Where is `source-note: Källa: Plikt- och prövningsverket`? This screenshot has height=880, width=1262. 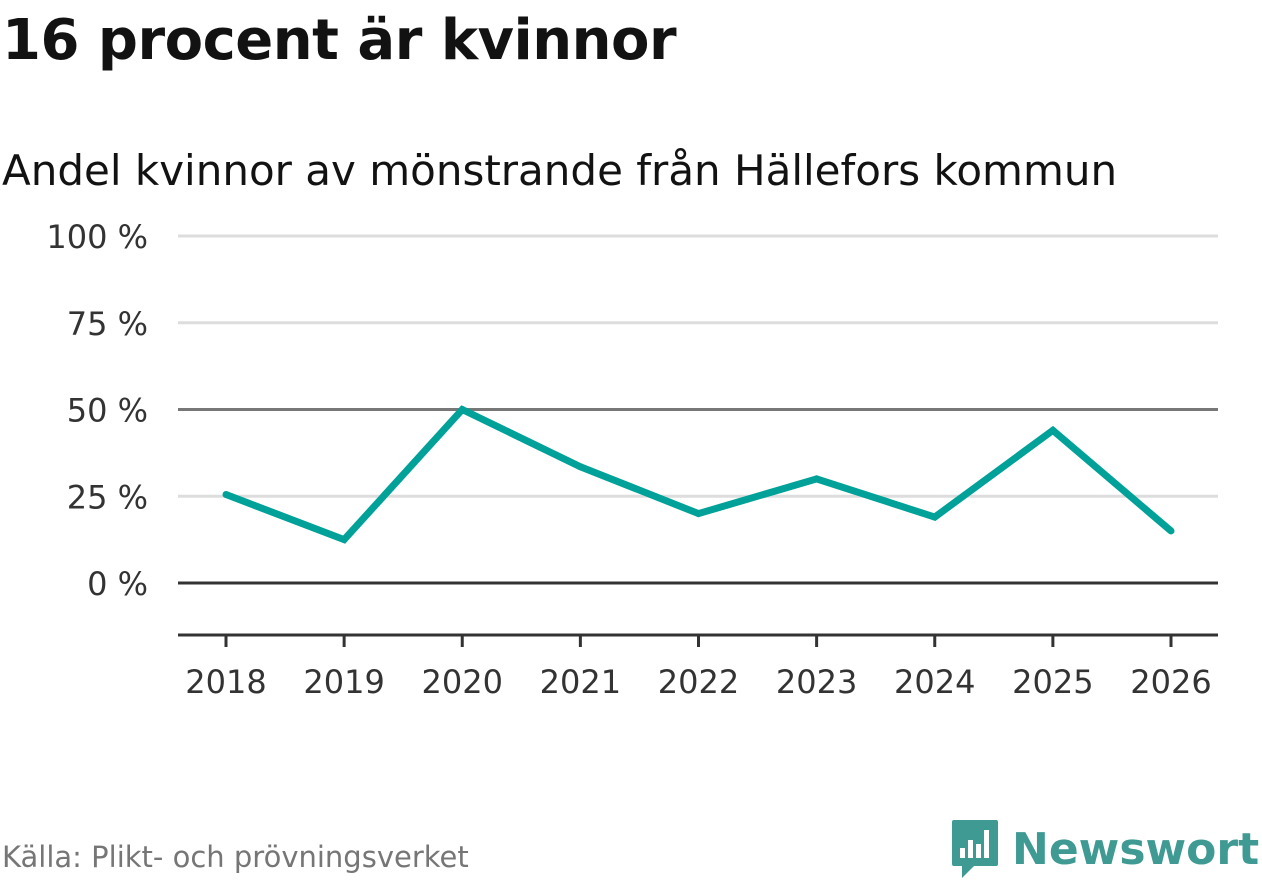
source-note: Källa: Plikt- och prövningsverket is located at coordinates (235, 857).